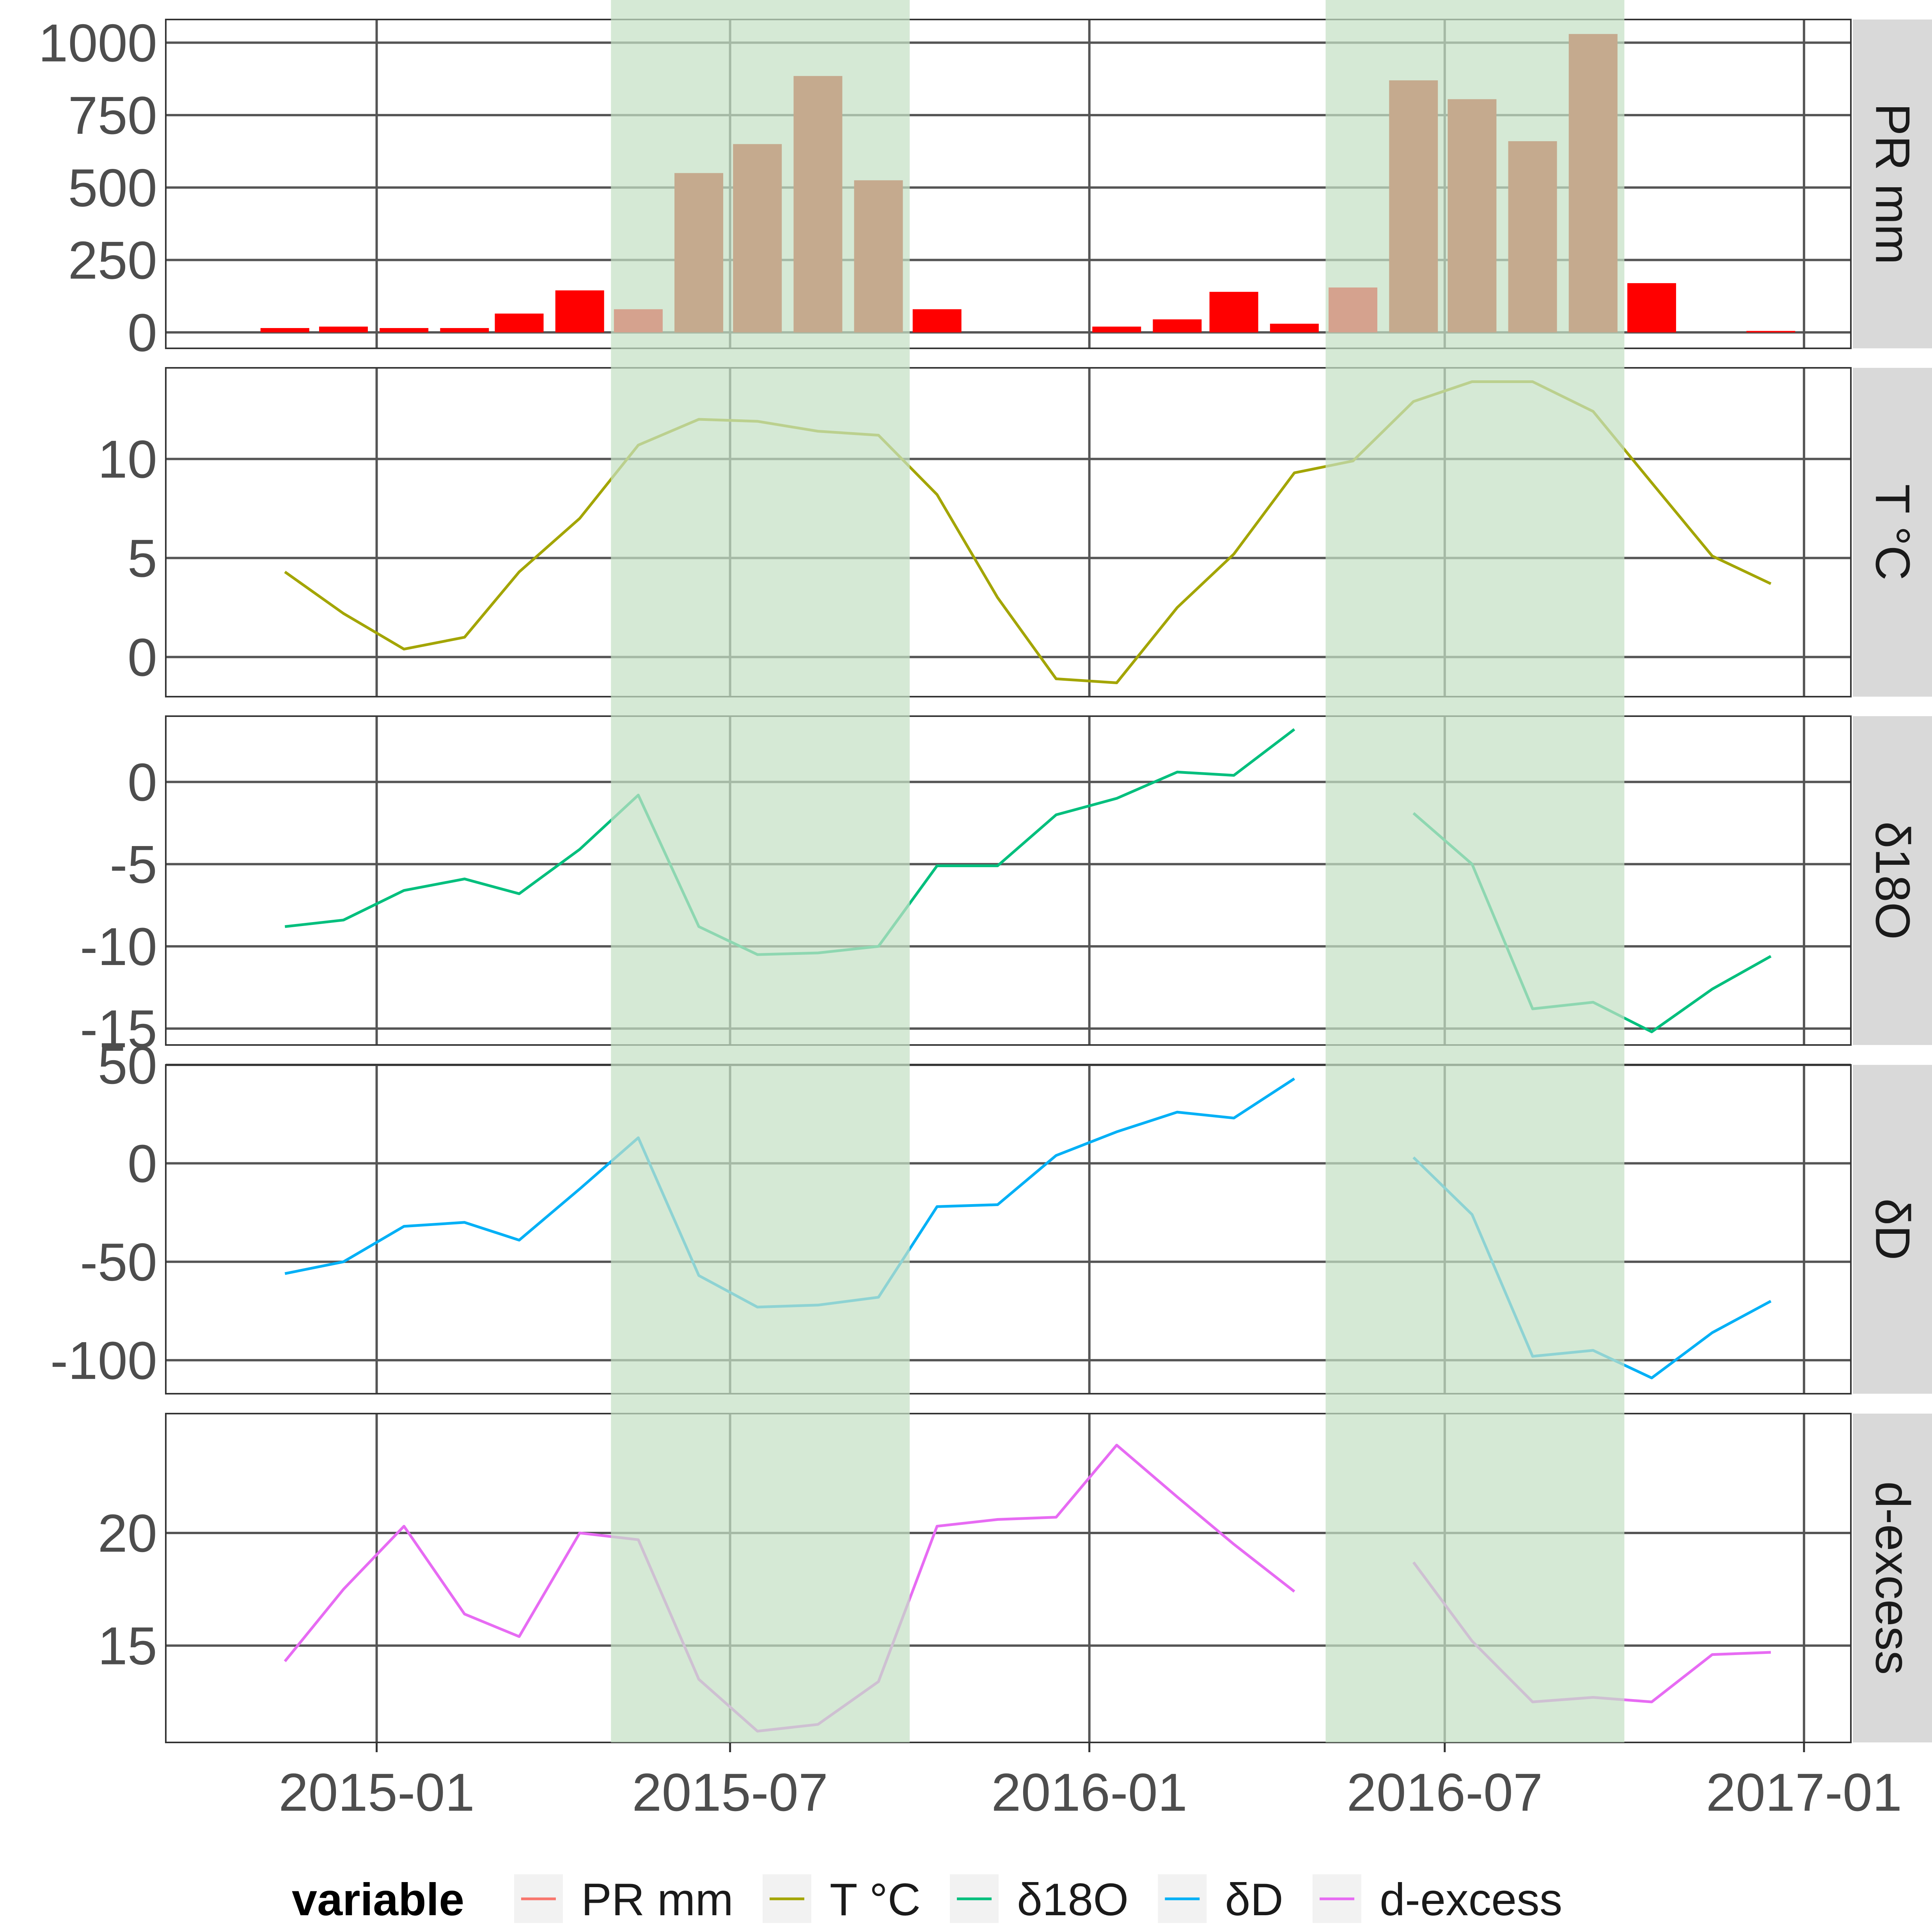 This screenshot has width=1932, height=1932. What do you see at coordinates (378, 1899) in the screenshot?
I see `legend-title: variable` at bounding box center [378, 1899].